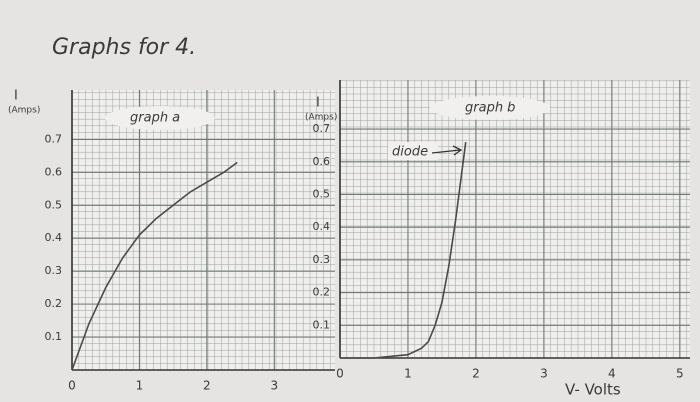 The height and width of the screenshot is (402, 700). I want to click on annotation: diode, so click(410, 152).